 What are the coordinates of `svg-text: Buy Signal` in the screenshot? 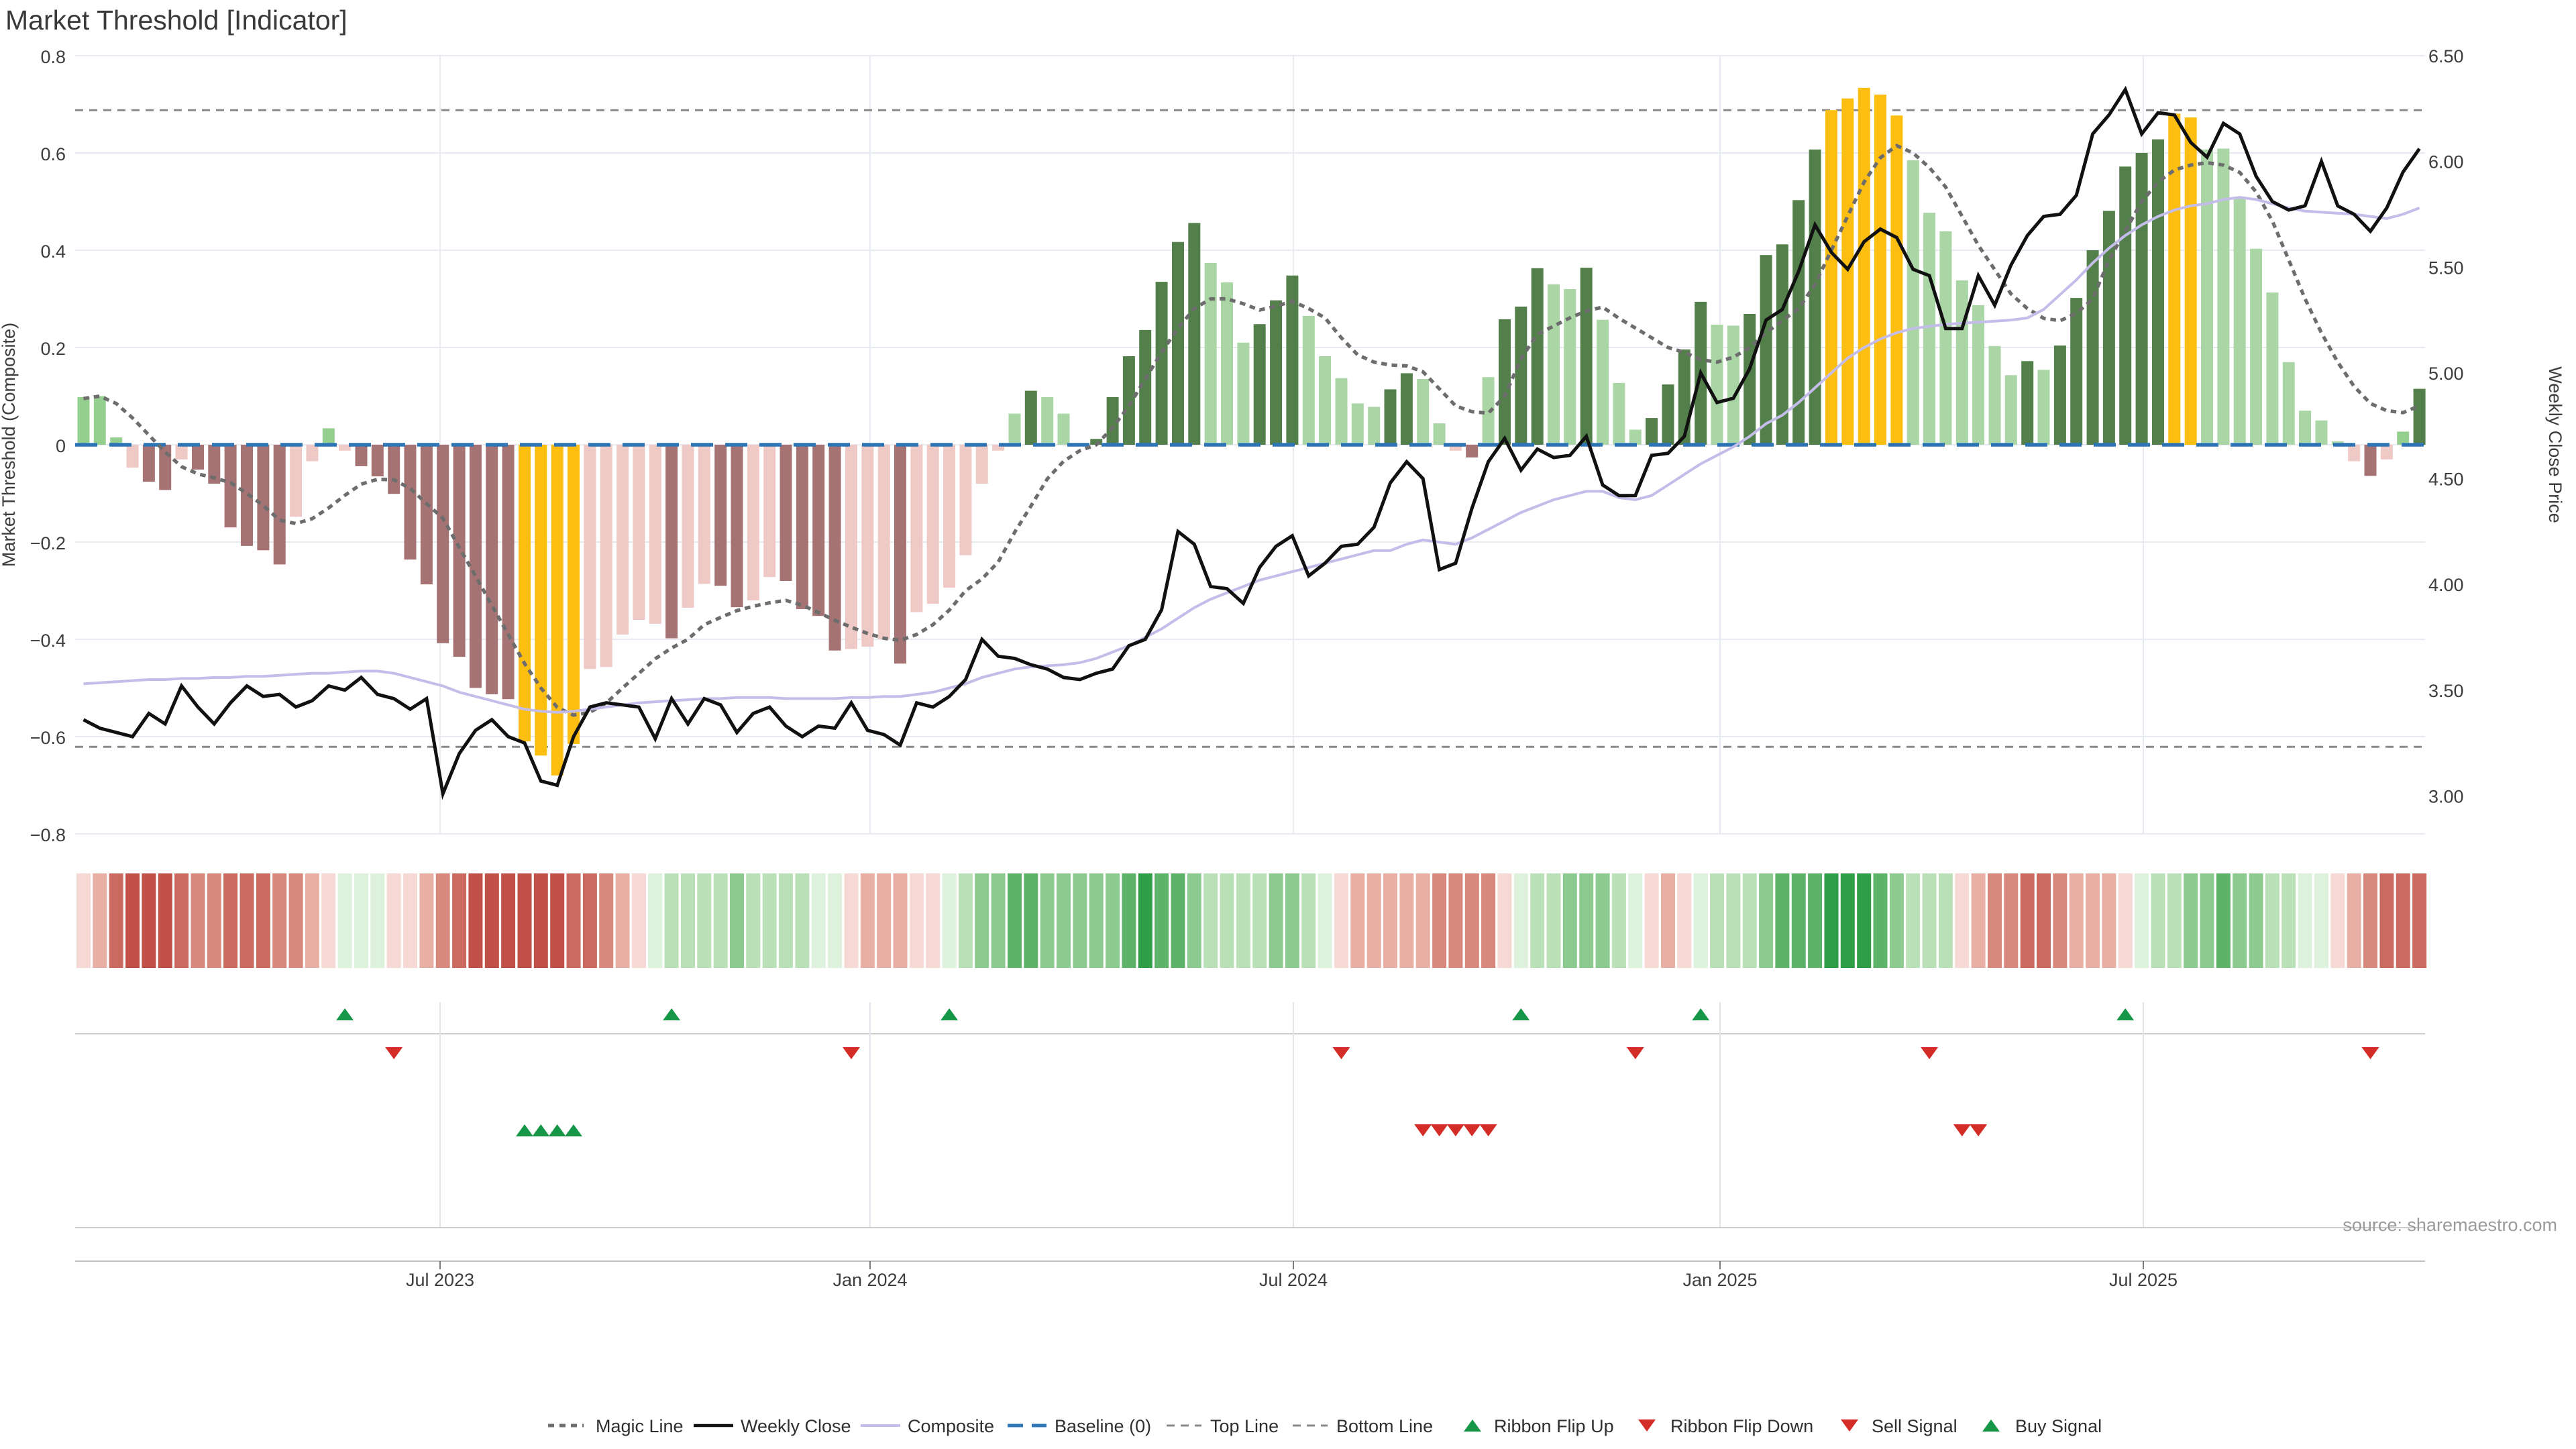 It's located at (2058, 1426).